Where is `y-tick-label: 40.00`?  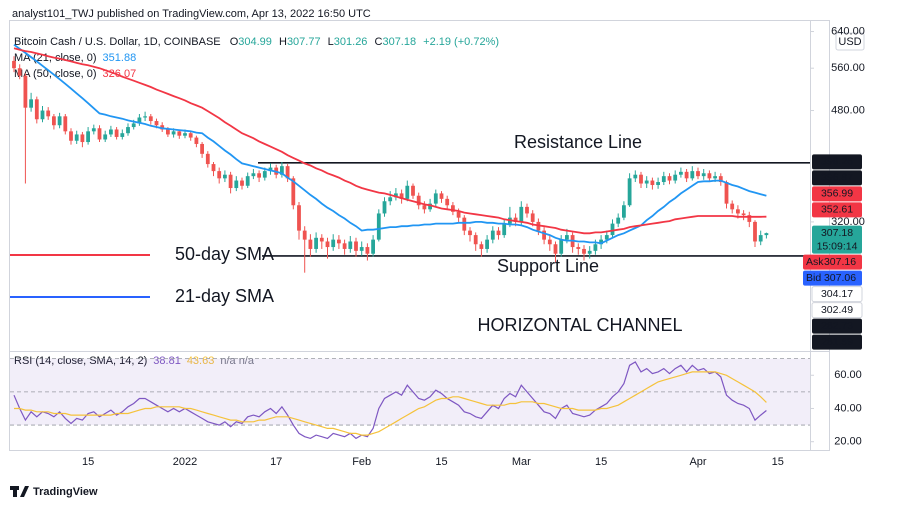 y-tick-label: 40.00 is located at coordinates (848, 408).